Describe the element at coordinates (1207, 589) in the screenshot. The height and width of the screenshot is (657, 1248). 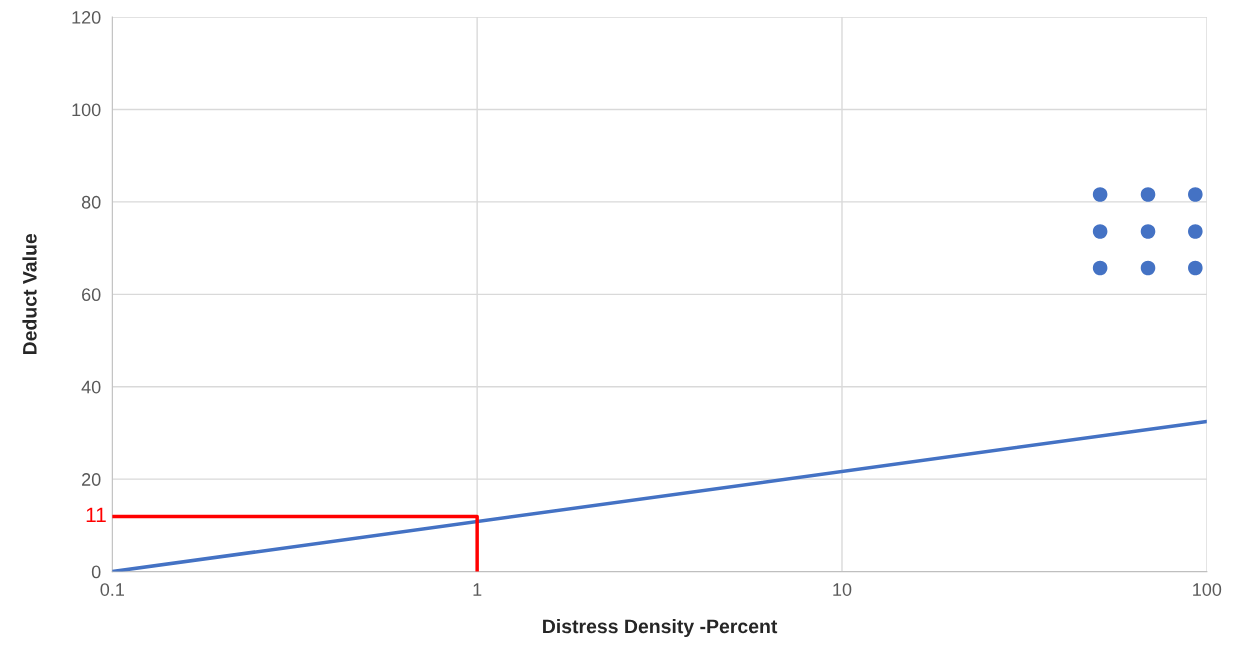
I see `x-tick-label: 100` at that location.